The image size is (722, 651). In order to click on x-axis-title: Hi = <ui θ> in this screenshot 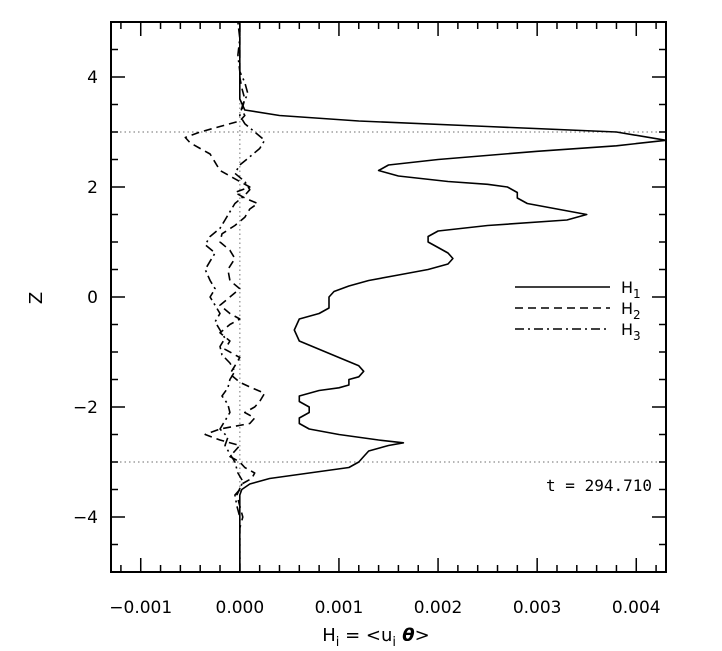, I will do `click(376, 637)`.